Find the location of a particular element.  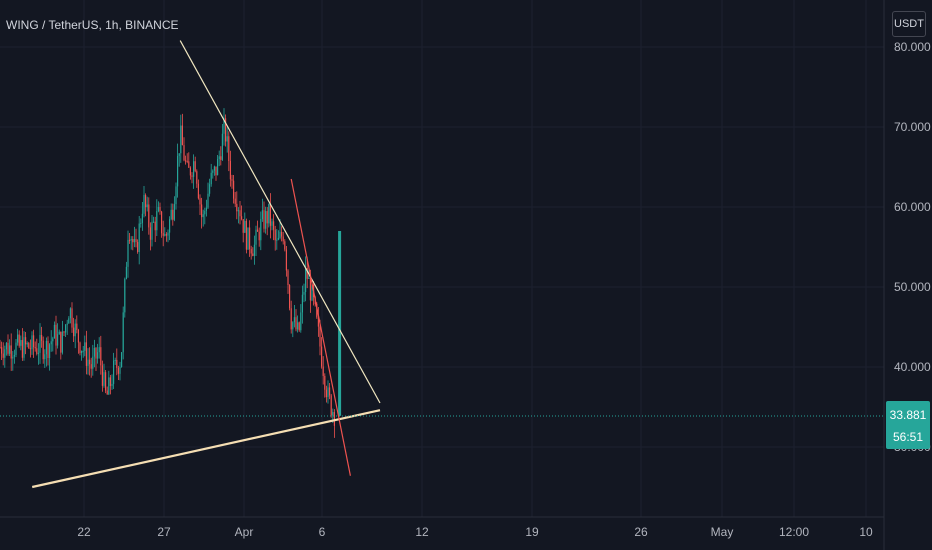

time-tick-label: Apr is located at coordinates (244, 532).